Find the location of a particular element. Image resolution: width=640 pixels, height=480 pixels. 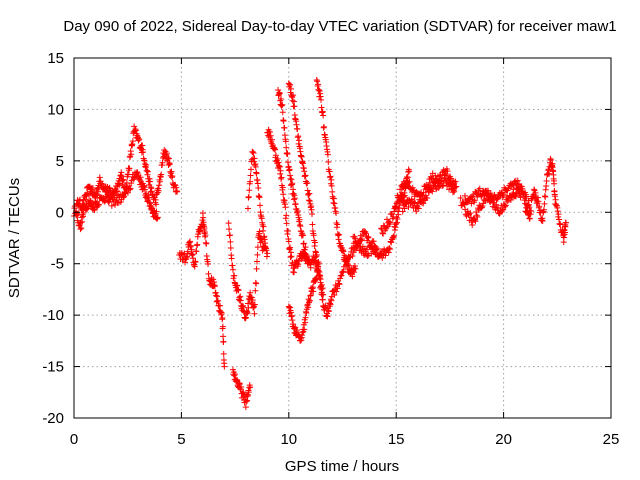

x-tick-label: 0 is located at coordinates (74, 439).